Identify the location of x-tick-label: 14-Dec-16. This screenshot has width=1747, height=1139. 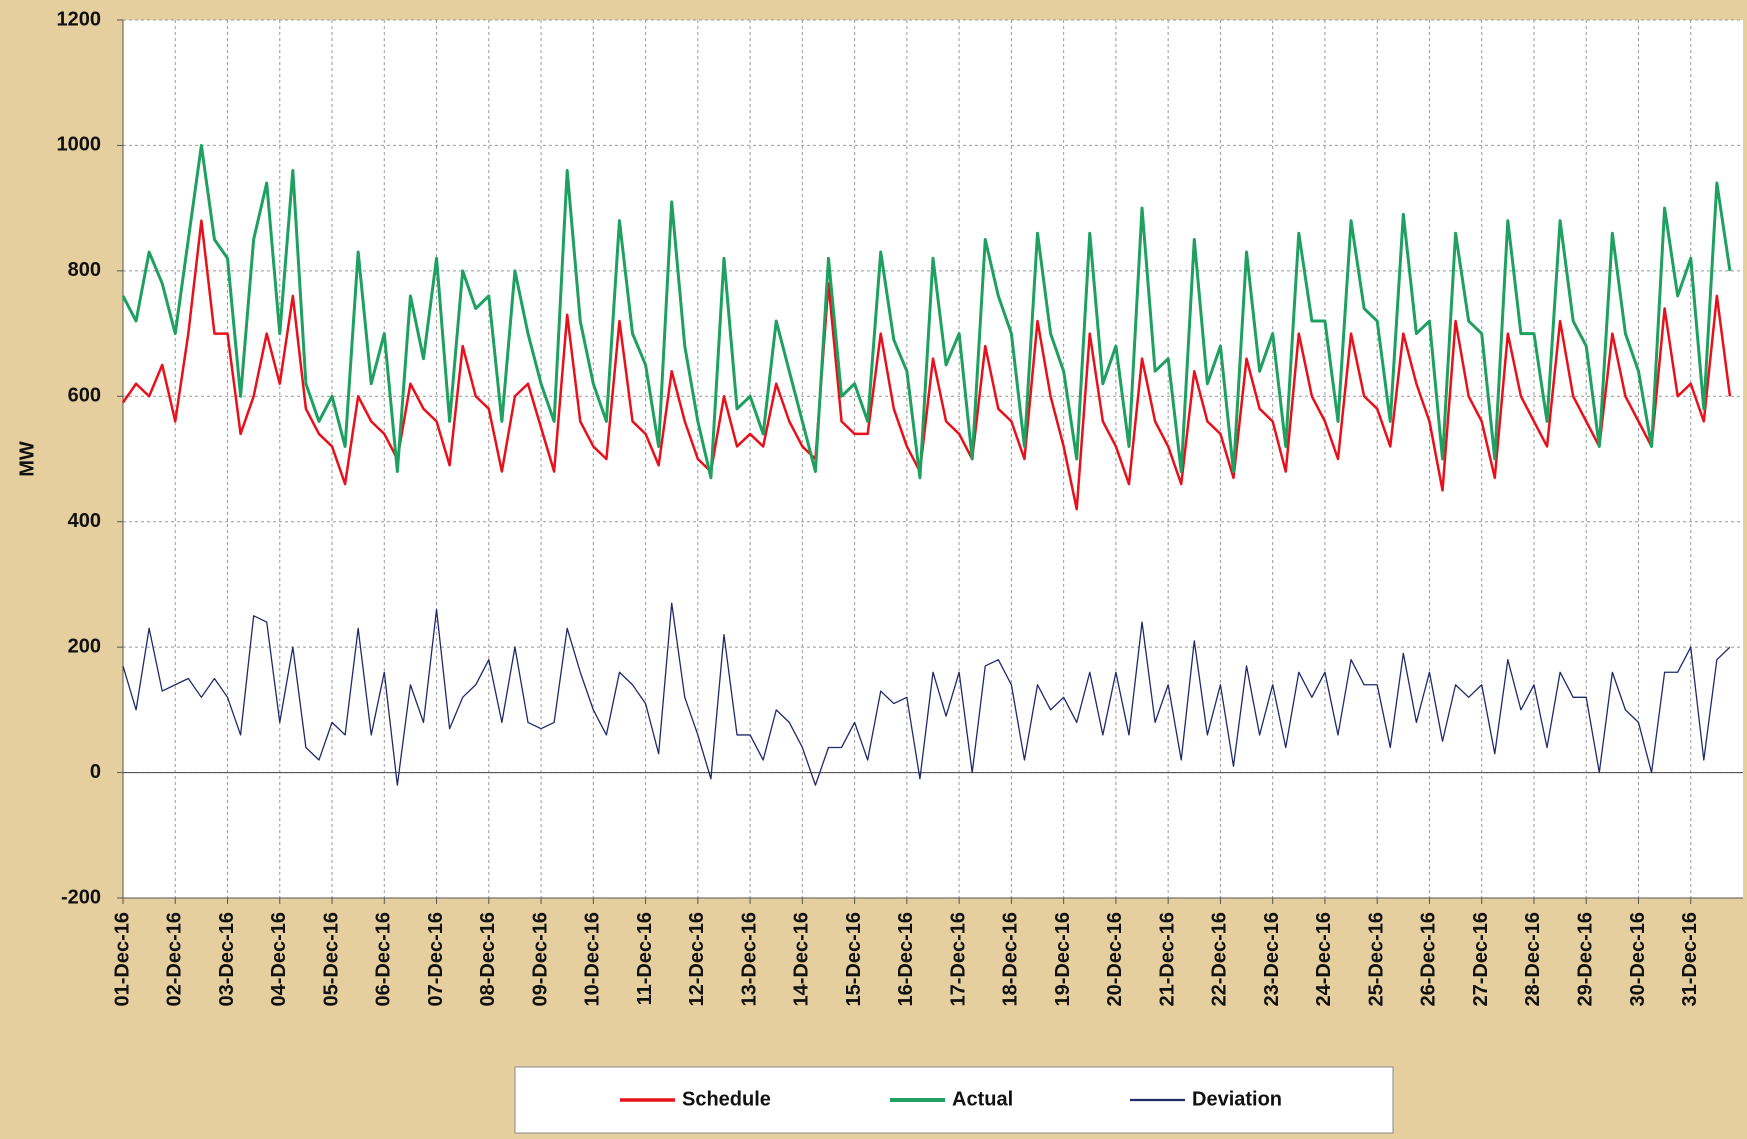
(802, 959).